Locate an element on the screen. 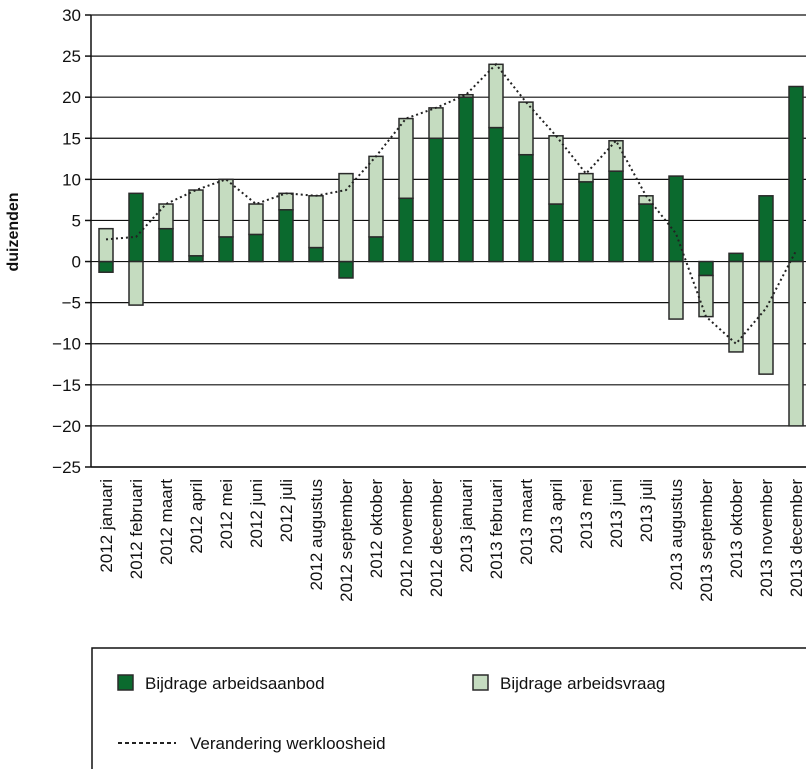 The image size is (806, 769). y-tick-label: 0 is located at coordinates (76, 262).